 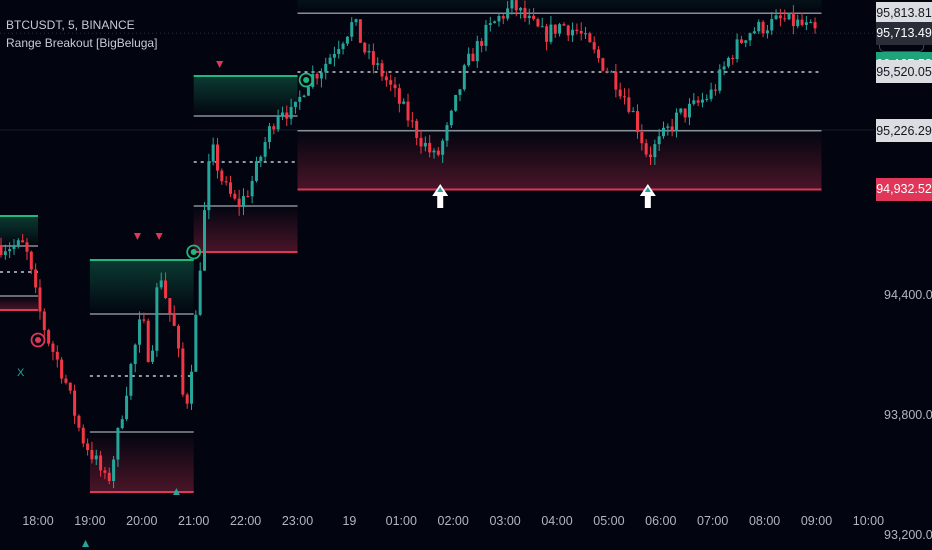 What do you see at coordinates (816, 521) in the screenshot?
I see `time-axis-label: 09:00` at bounding box center [816, 521].